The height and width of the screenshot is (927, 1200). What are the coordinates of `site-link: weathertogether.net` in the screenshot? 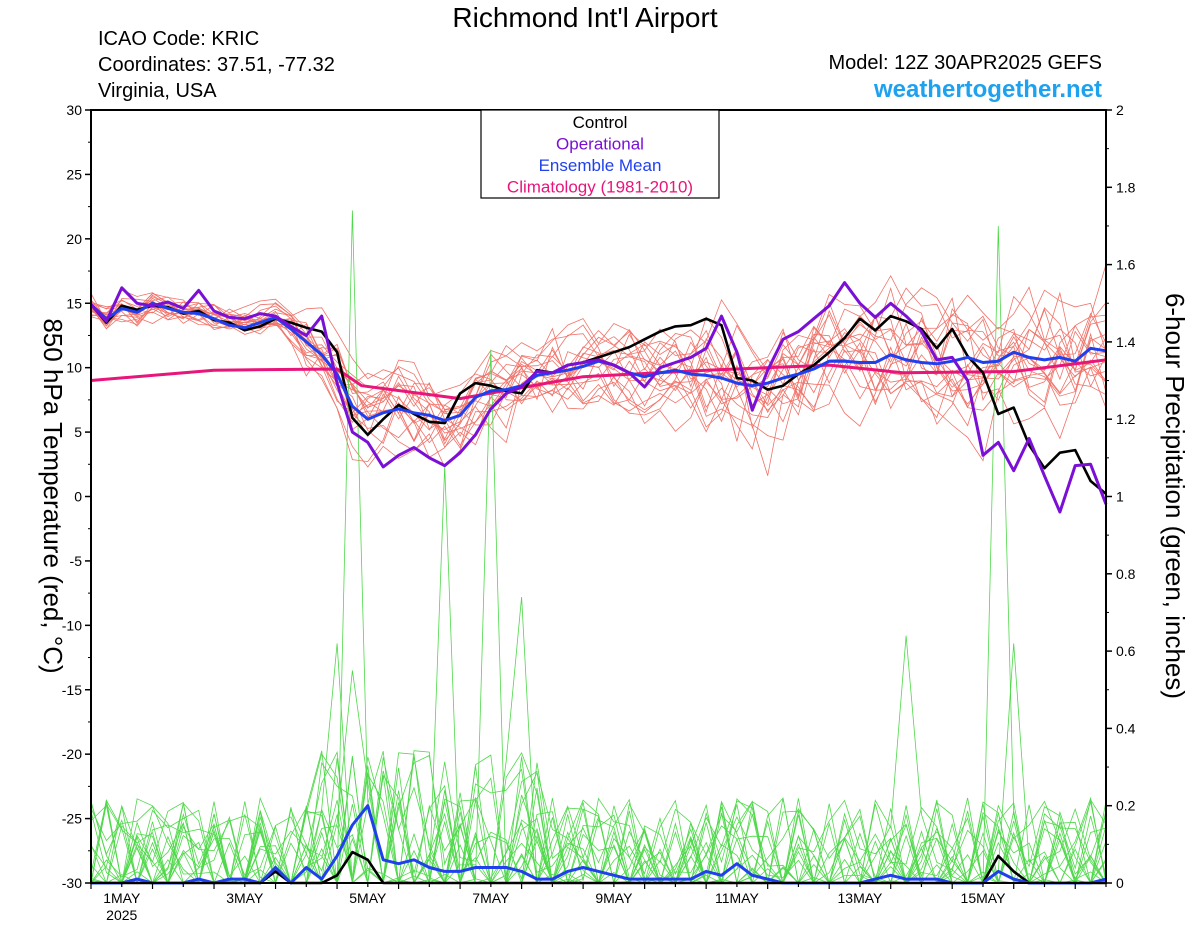 It's located at (987, 89).